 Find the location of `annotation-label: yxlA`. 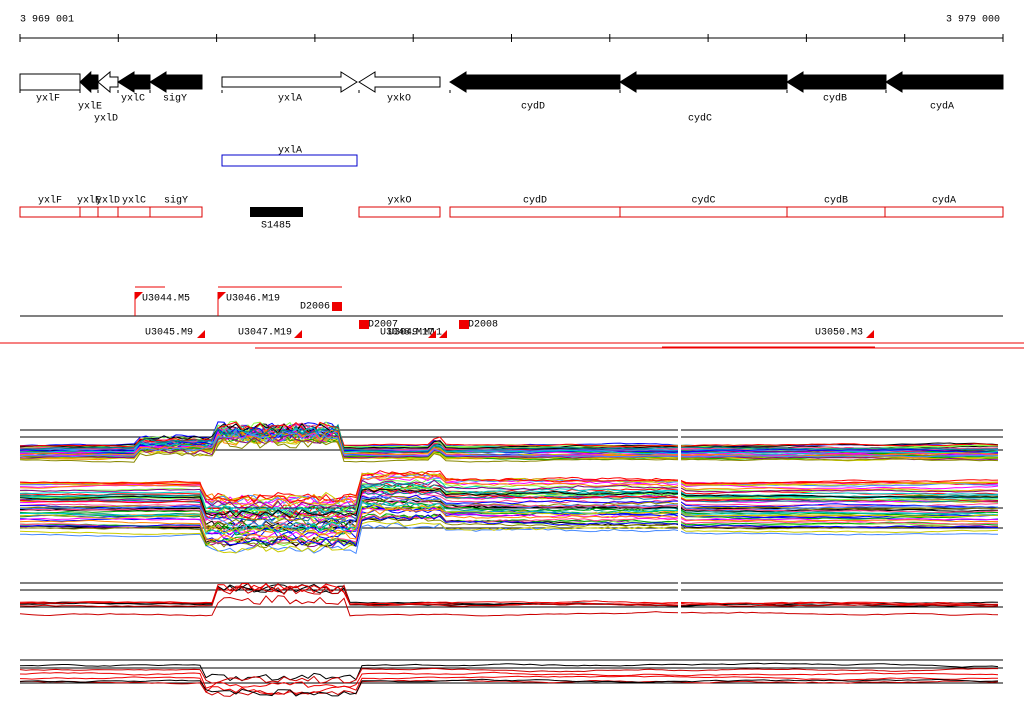

annotation-label: yxlA is located at coordinates (290, 151).